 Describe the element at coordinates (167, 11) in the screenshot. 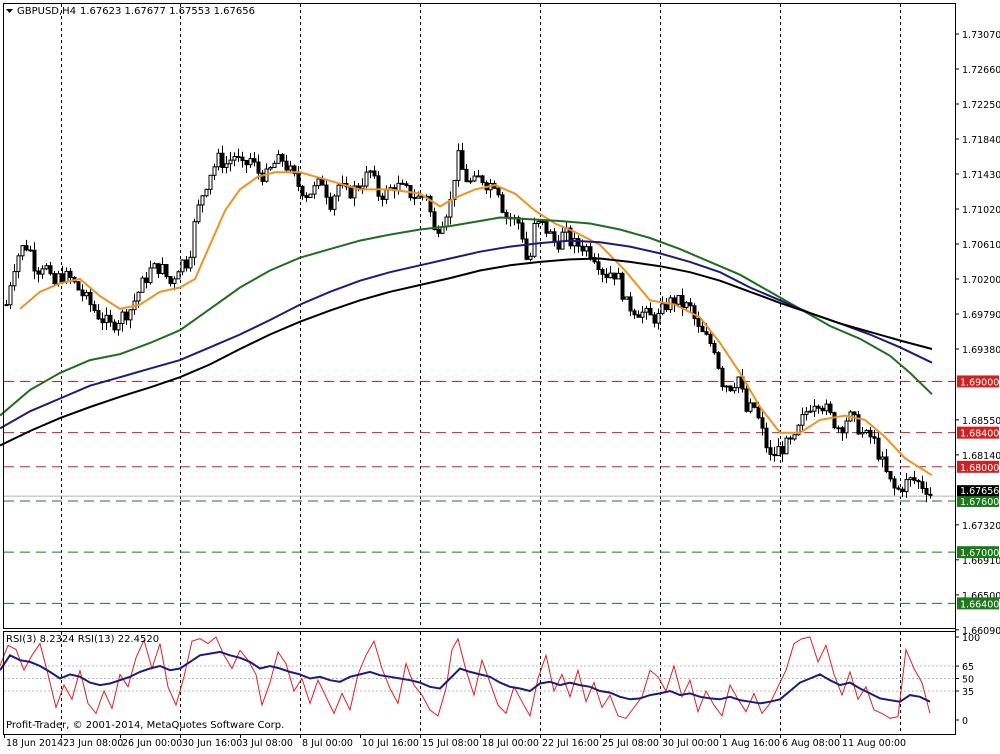

I see `ohlc-values: 1.67623 1.67677 1.67553 1.67656` at that location.